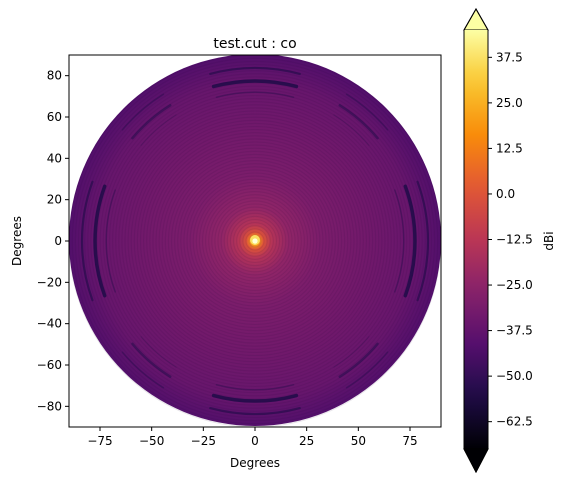  Describe the element at coordinates (58, 241) in the screenshot. I see `y-tick-label: 0` at that location.